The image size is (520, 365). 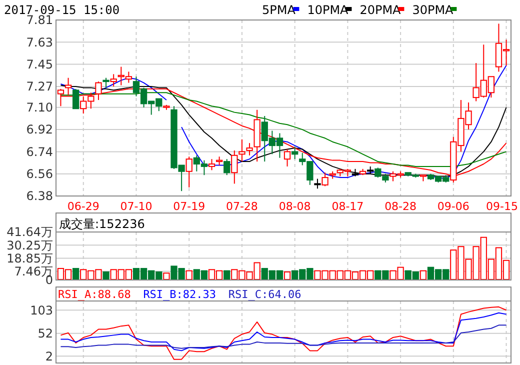 I want to click on y-tick-label: 6.74, so click(x=39, y=151).